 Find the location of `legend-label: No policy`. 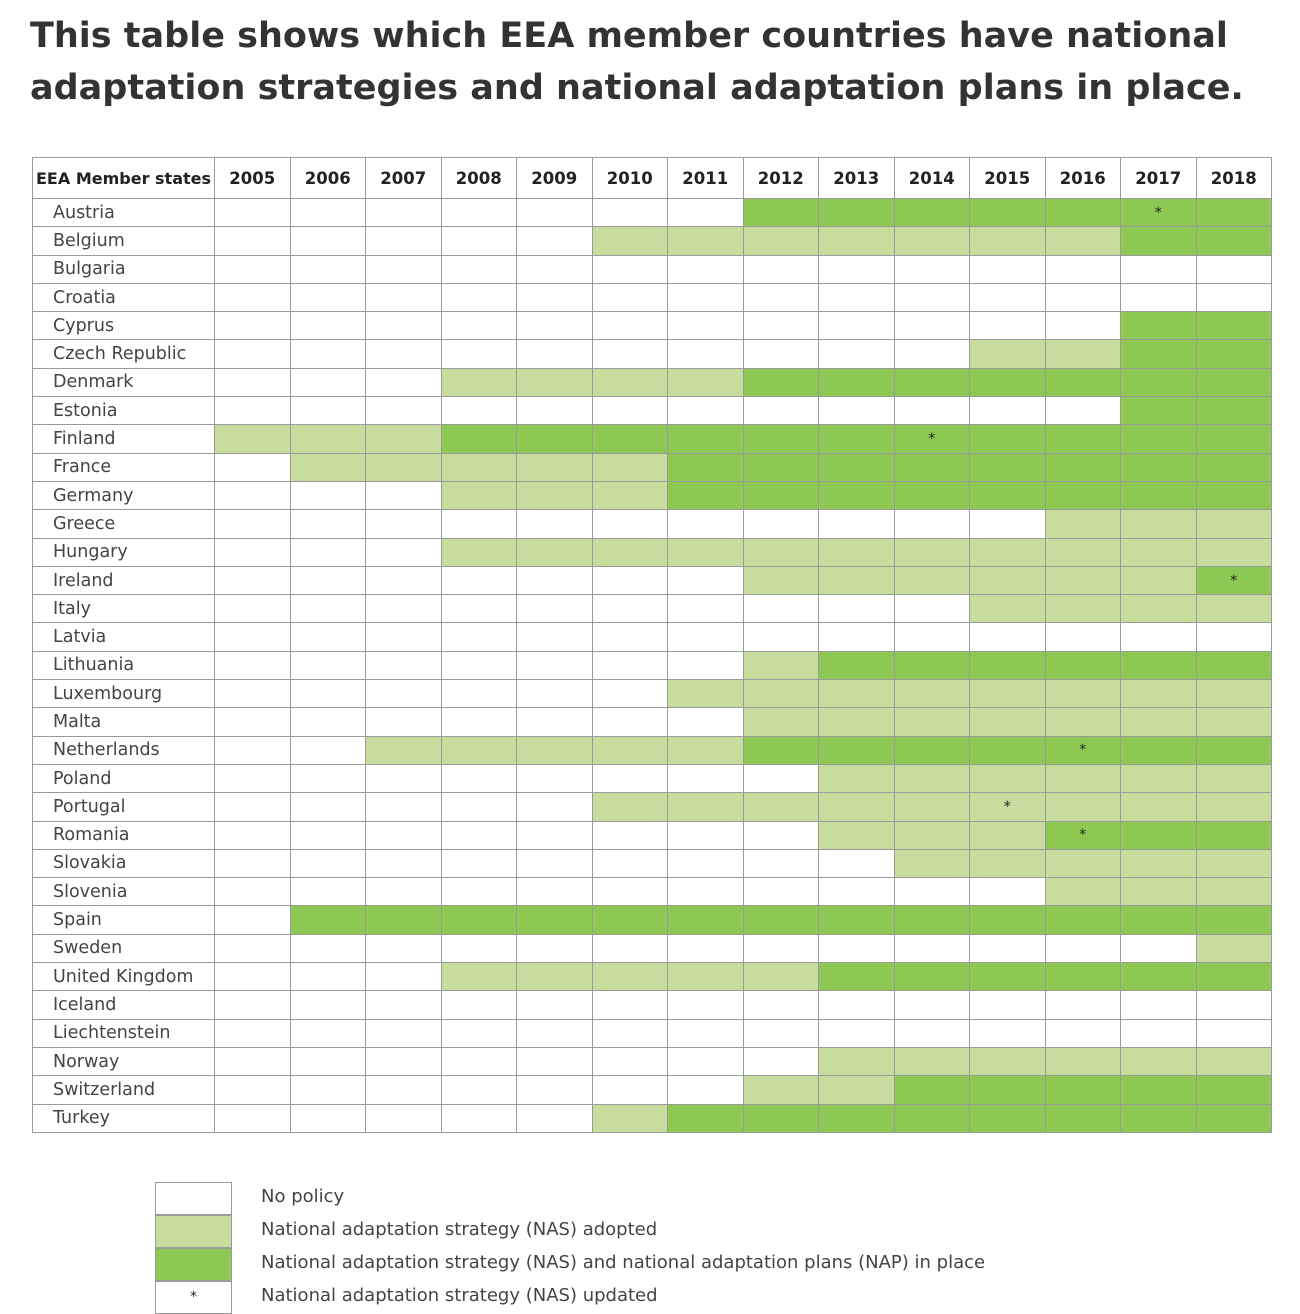

legend-label: No policy is located at coordinates (303, 1196).